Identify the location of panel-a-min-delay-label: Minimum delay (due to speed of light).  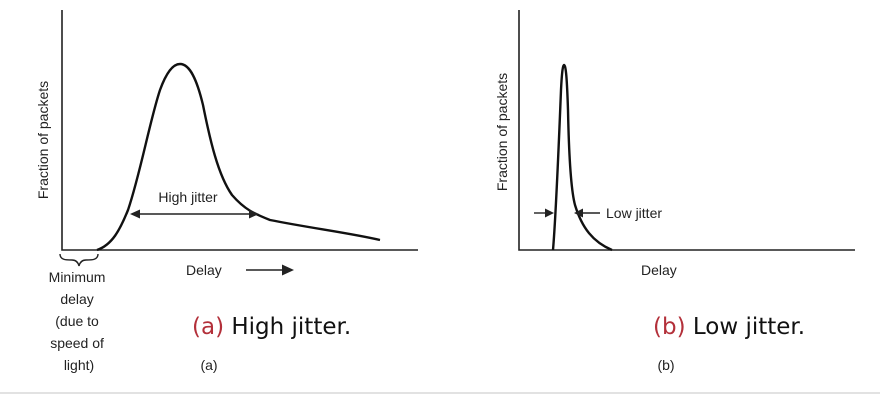
(79, 321).